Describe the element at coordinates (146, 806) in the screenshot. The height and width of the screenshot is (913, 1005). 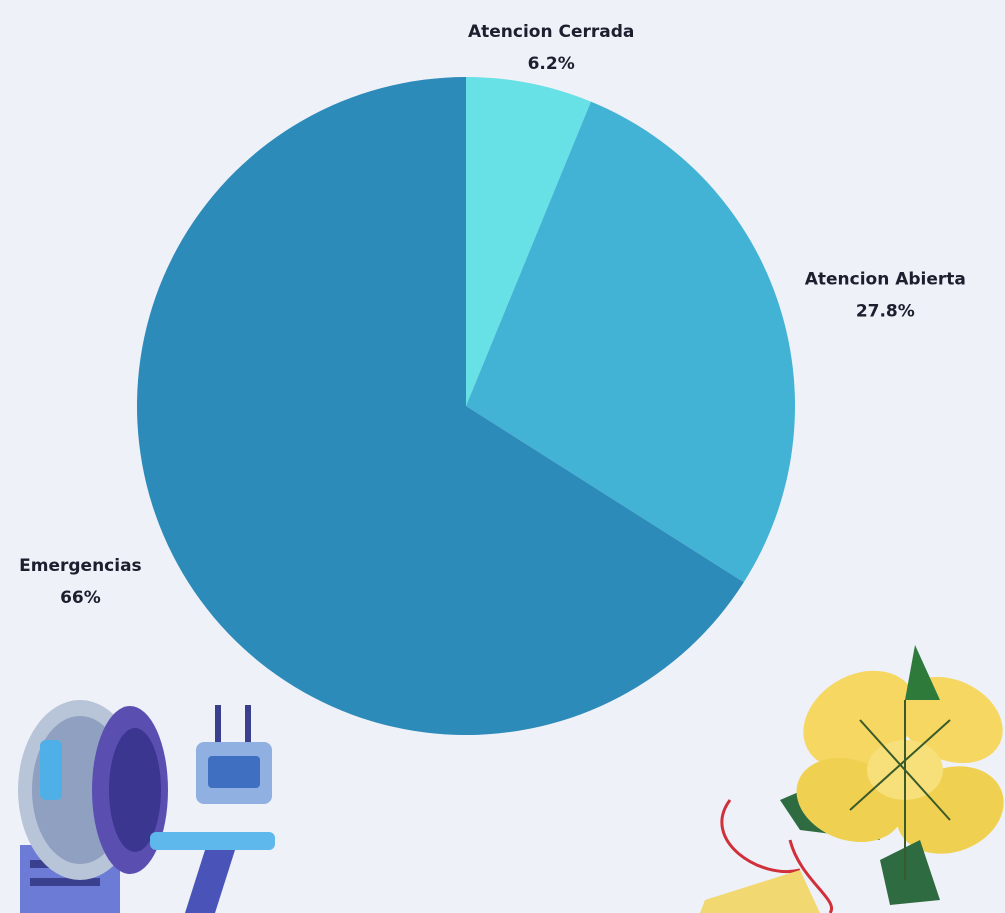
I see `mri-illustration` at that location.